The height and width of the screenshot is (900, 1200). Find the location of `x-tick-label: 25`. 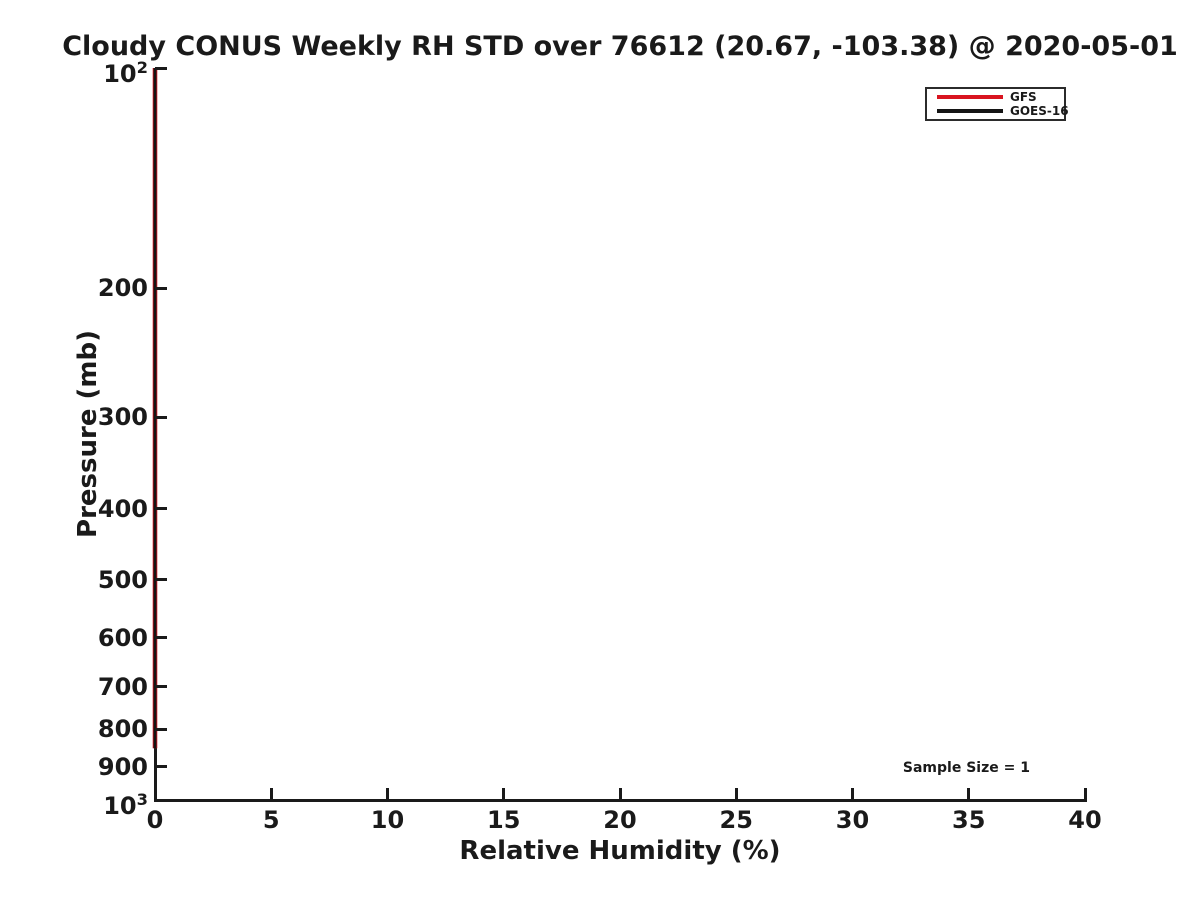

x-tick-label: 25 is located at coordinates (736, 820).